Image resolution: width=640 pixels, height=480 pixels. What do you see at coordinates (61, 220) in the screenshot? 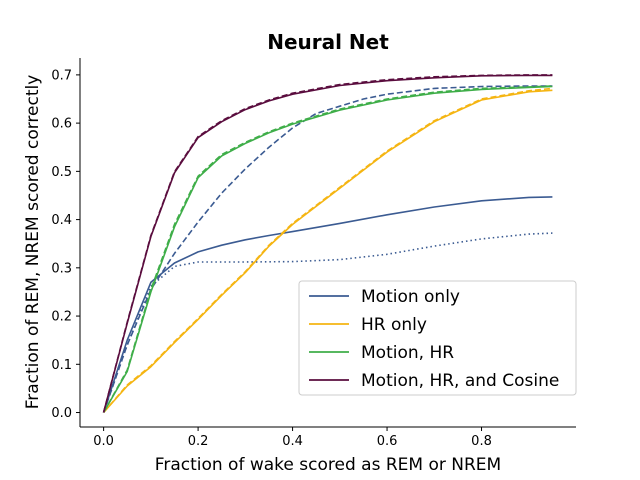
I see `y-tick-label: 0.4` at bounding box center [61, 220].